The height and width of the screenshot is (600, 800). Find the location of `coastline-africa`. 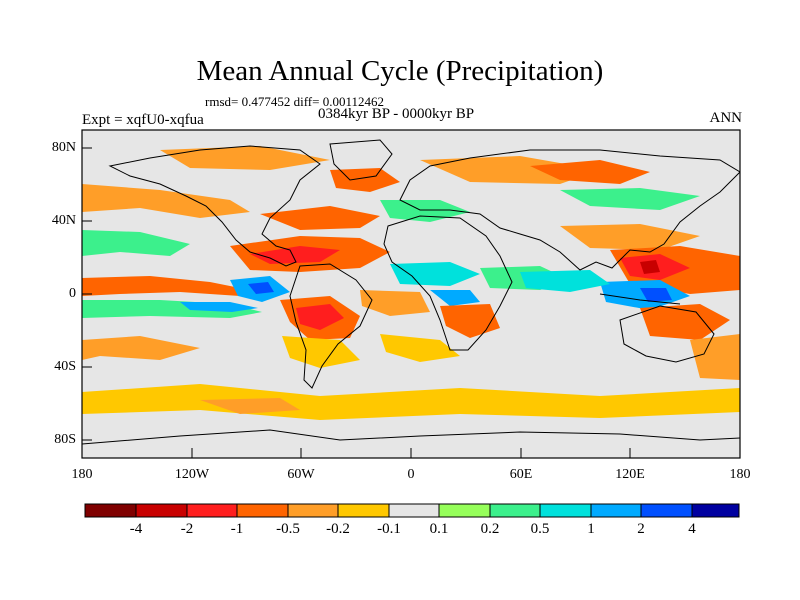

coastline-africa is located at coordinates (448, 283).